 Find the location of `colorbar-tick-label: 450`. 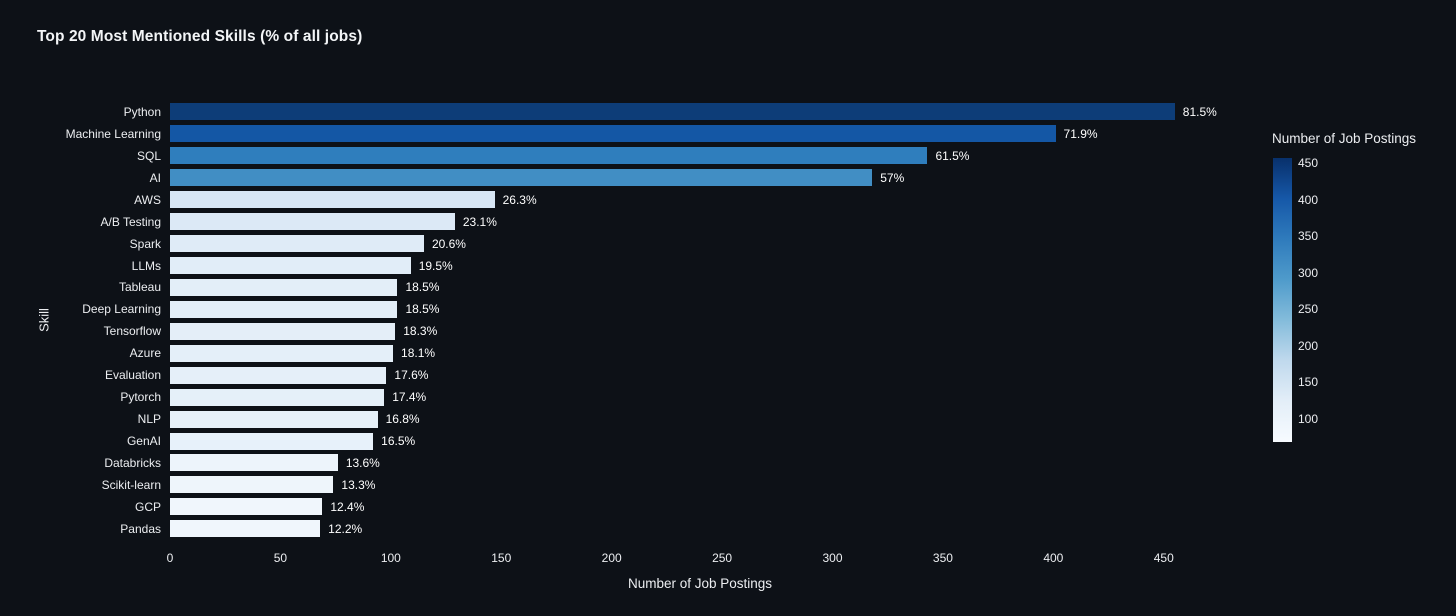

colorbar-tick-label: 450 is located at coordinates (1308, 163).